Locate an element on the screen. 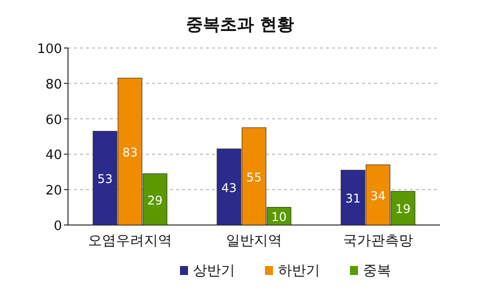  y-tick-label: 40 is located at coordinates (53, 156).